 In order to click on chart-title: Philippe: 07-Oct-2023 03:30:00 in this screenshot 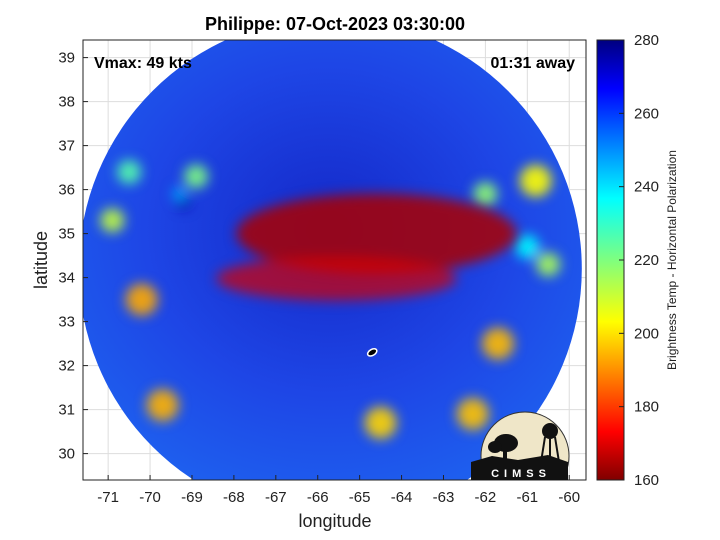, I will do `click(335, 24)`.